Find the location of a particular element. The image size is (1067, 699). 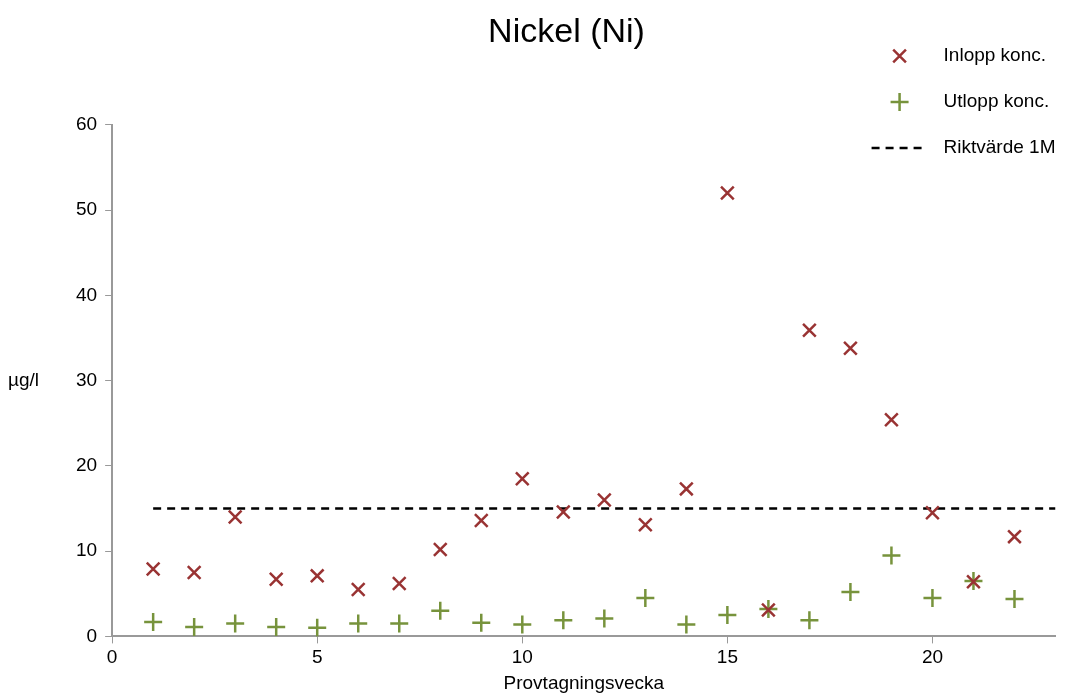

legend-label: Inlopp konc. is located at coordinates (995, 55).